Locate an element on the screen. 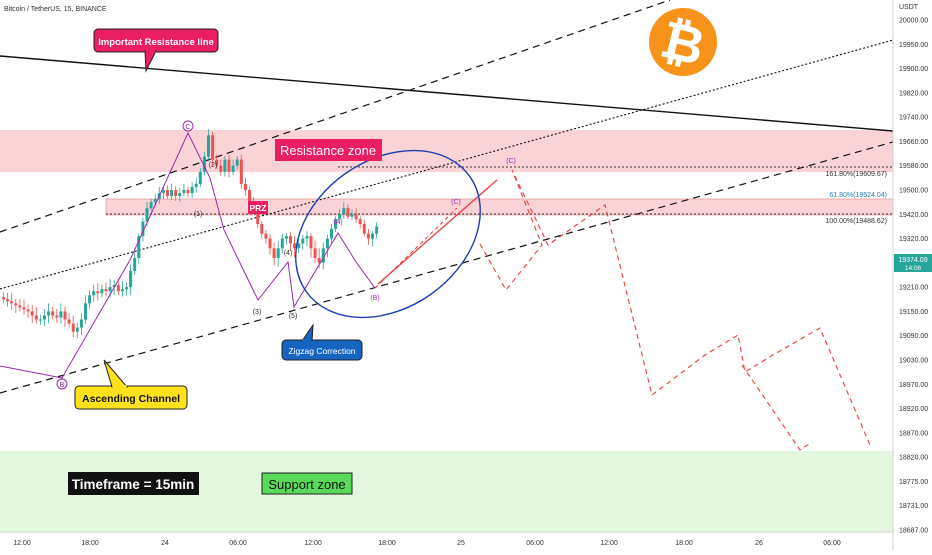  wave-c-label: C is located at coordinates (187, 127).